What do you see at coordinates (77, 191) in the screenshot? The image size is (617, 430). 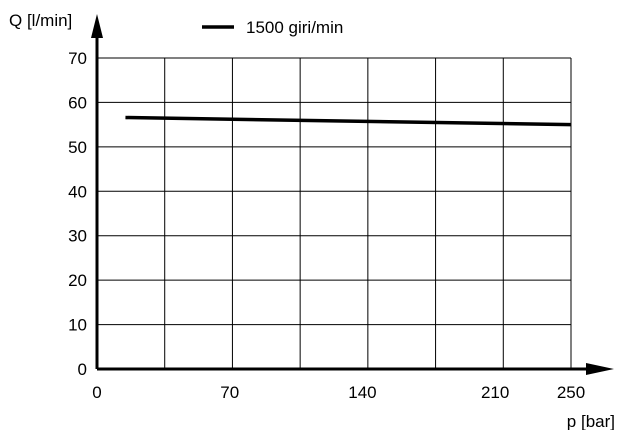 I see `y-tick-label: 40` at bounding box center [77, 191].